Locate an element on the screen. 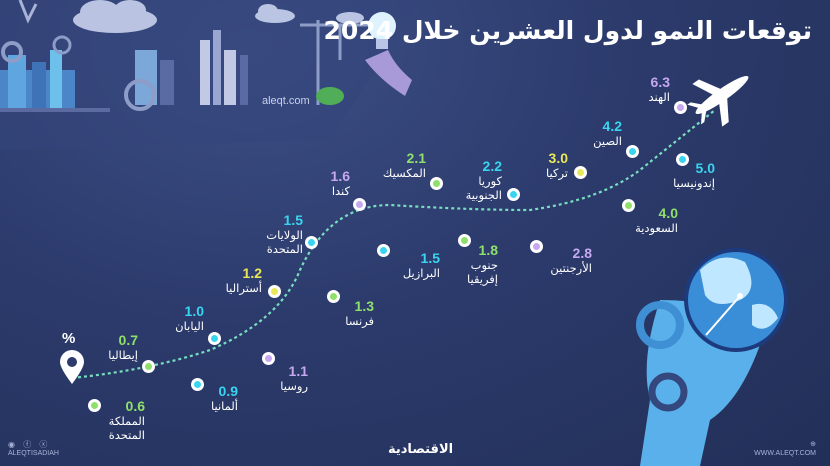 This screenshot has width=830, height=466. country-name: اليابان is located at coordinates (189, 326).